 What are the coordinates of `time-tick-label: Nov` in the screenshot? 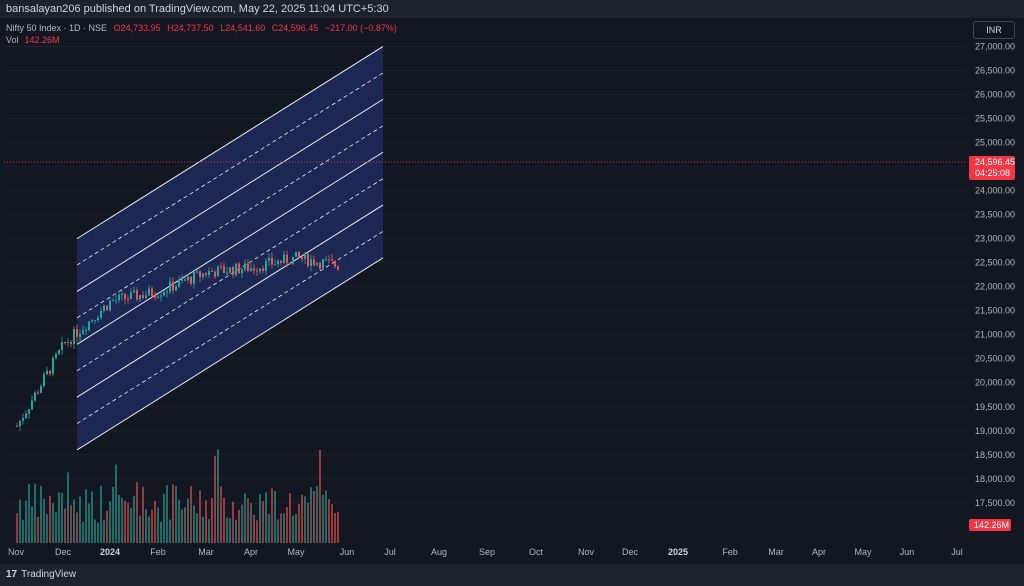 It's located at (586, 552).